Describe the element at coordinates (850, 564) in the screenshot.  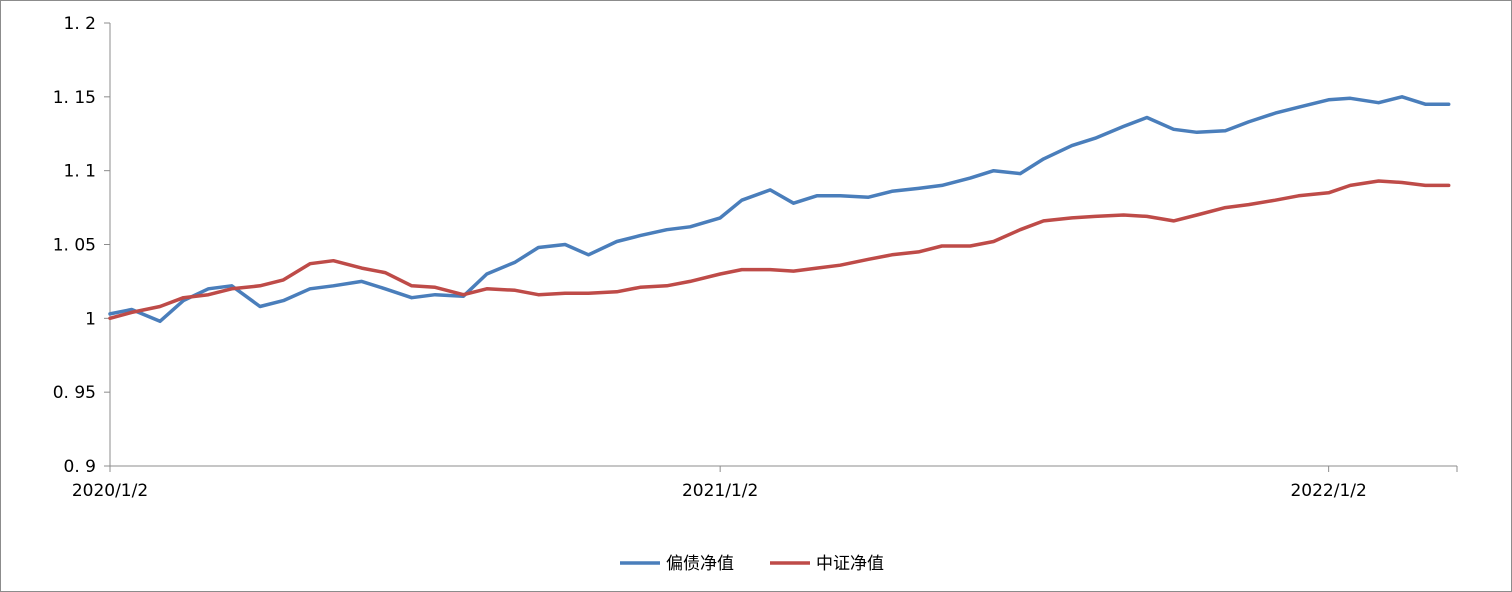
I see `legend-label: 中证净值` at that location.